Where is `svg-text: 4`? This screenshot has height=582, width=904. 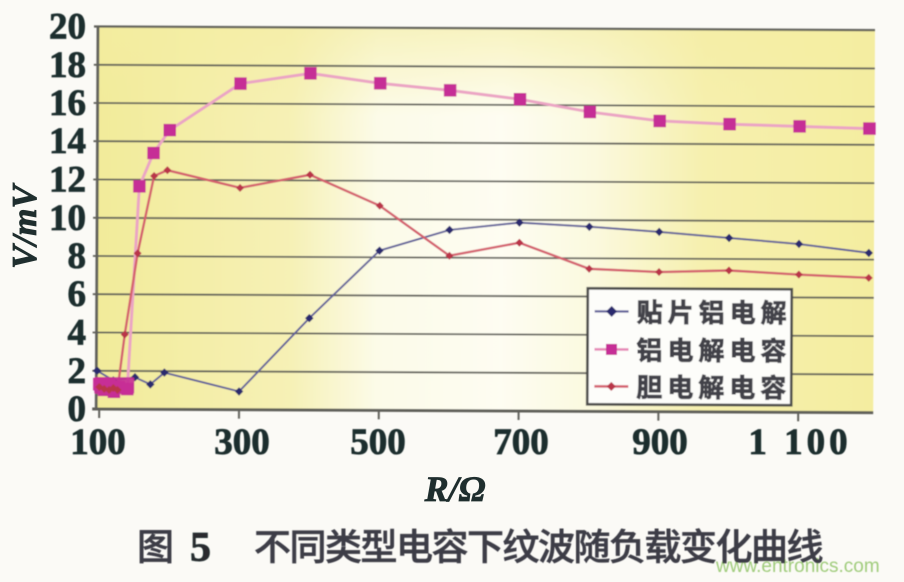
svg-text: 4 is located at coordinates (77, 333).